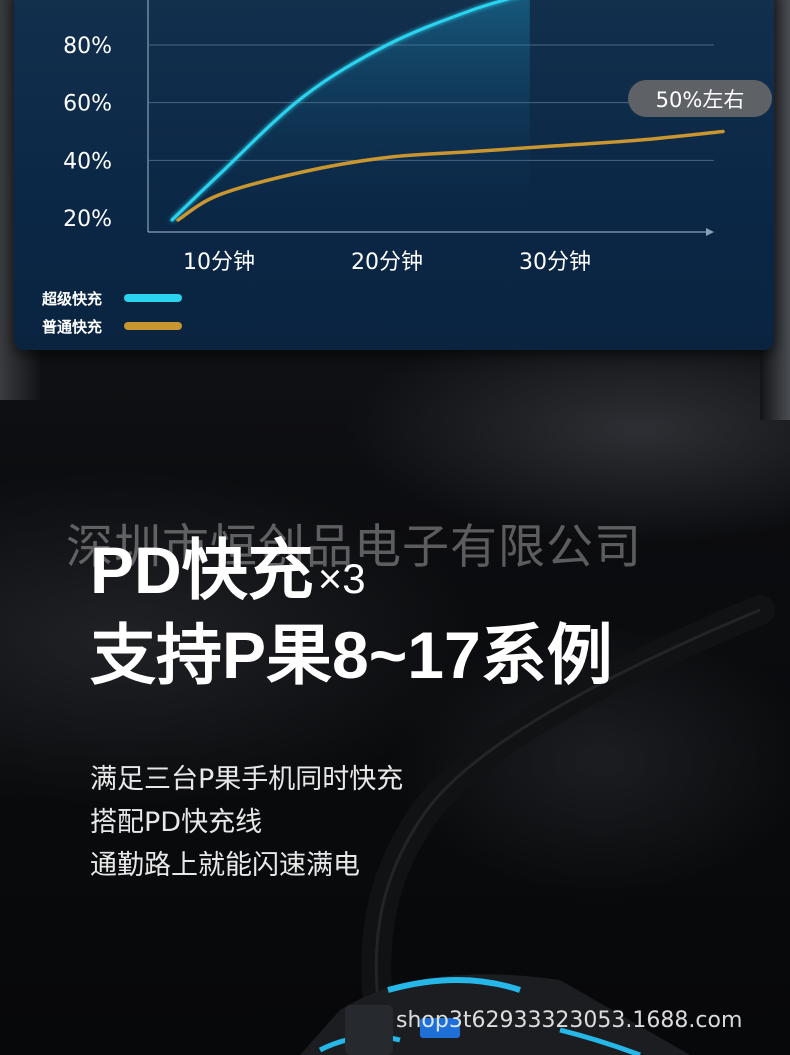 Image resolution: width=790 pixels, height=1055 pixels. What do you see at coordinates (387, 262) in the screenshot?
I see `x-tick-label: 20分钟` at bounding box center [387, 262].